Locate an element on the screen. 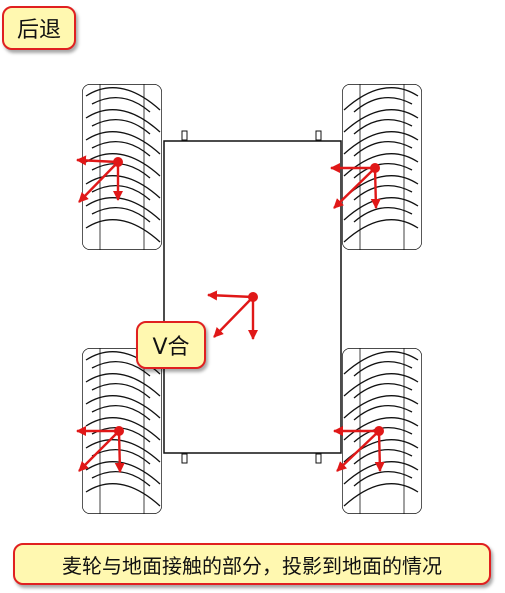 The image size is (505, 593). vectors-front-right is located at coordinates (355, 186).